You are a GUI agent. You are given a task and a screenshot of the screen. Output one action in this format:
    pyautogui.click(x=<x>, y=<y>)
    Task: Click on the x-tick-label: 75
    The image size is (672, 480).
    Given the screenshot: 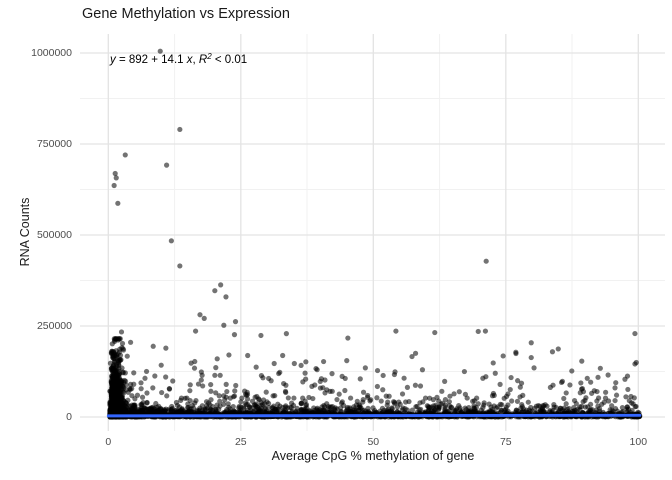 What is the action you would take?
    pyautogui.click(x=505, y=442)
    